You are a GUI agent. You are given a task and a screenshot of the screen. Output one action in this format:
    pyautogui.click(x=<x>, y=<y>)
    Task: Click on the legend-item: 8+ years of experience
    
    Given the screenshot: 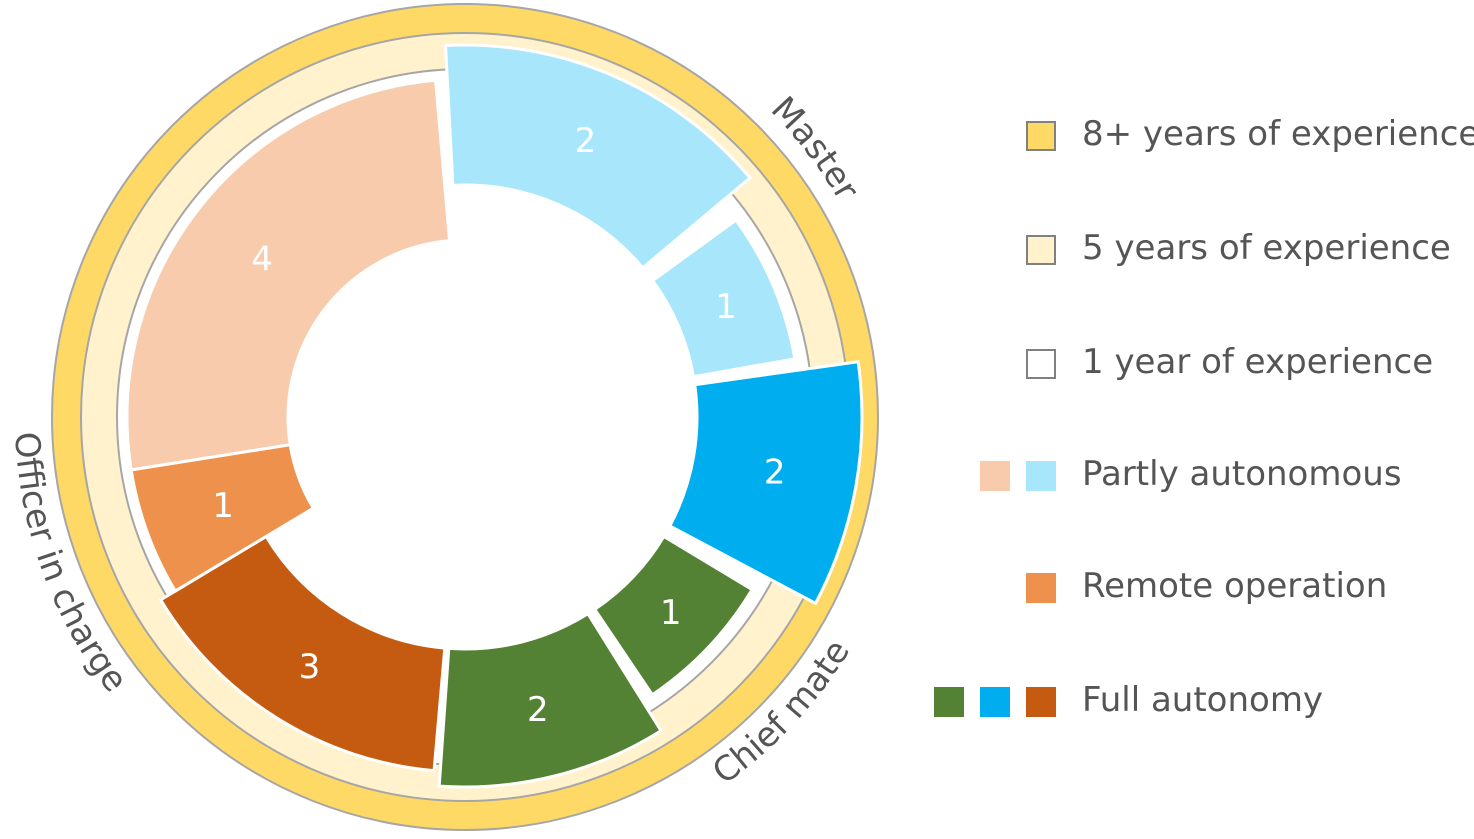 What is the action you would take?
    pyautogui.click(x=1202, y=136)
    